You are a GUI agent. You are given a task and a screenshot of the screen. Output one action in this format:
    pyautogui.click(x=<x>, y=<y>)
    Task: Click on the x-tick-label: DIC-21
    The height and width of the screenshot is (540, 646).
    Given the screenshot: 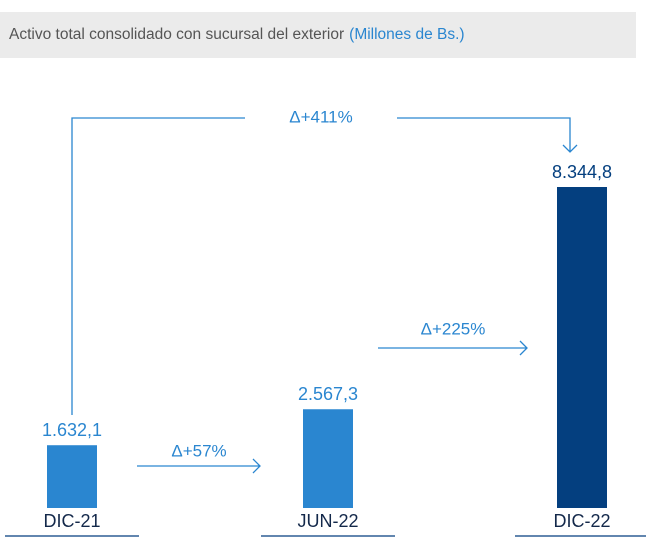 What is the action you would take?
    pyautogui.click(x=71, y=521)
    